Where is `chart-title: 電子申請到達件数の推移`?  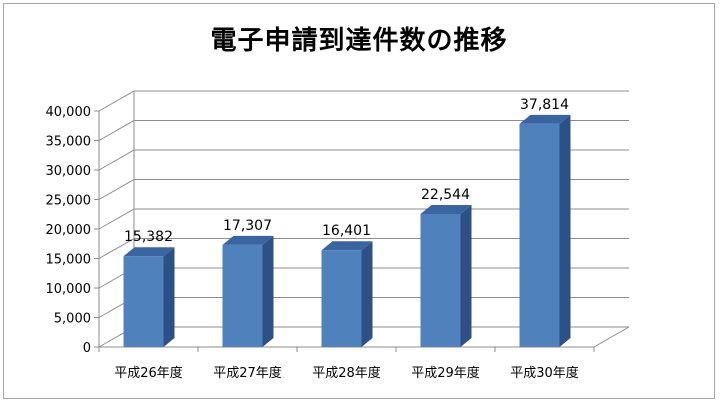
chart-title: 電子申請到達件数の推移 is located at coordinates (359, 41).